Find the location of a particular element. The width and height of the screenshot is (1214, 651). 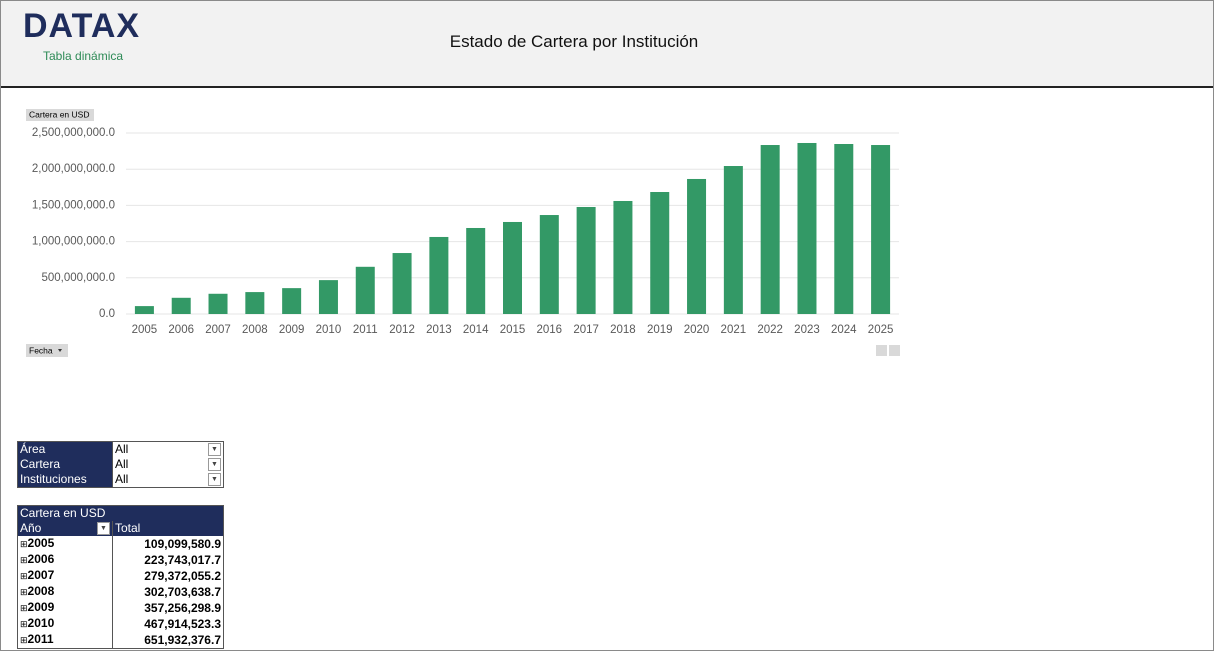

x-tick-label: 2011 is located at coordinates (365, 330).